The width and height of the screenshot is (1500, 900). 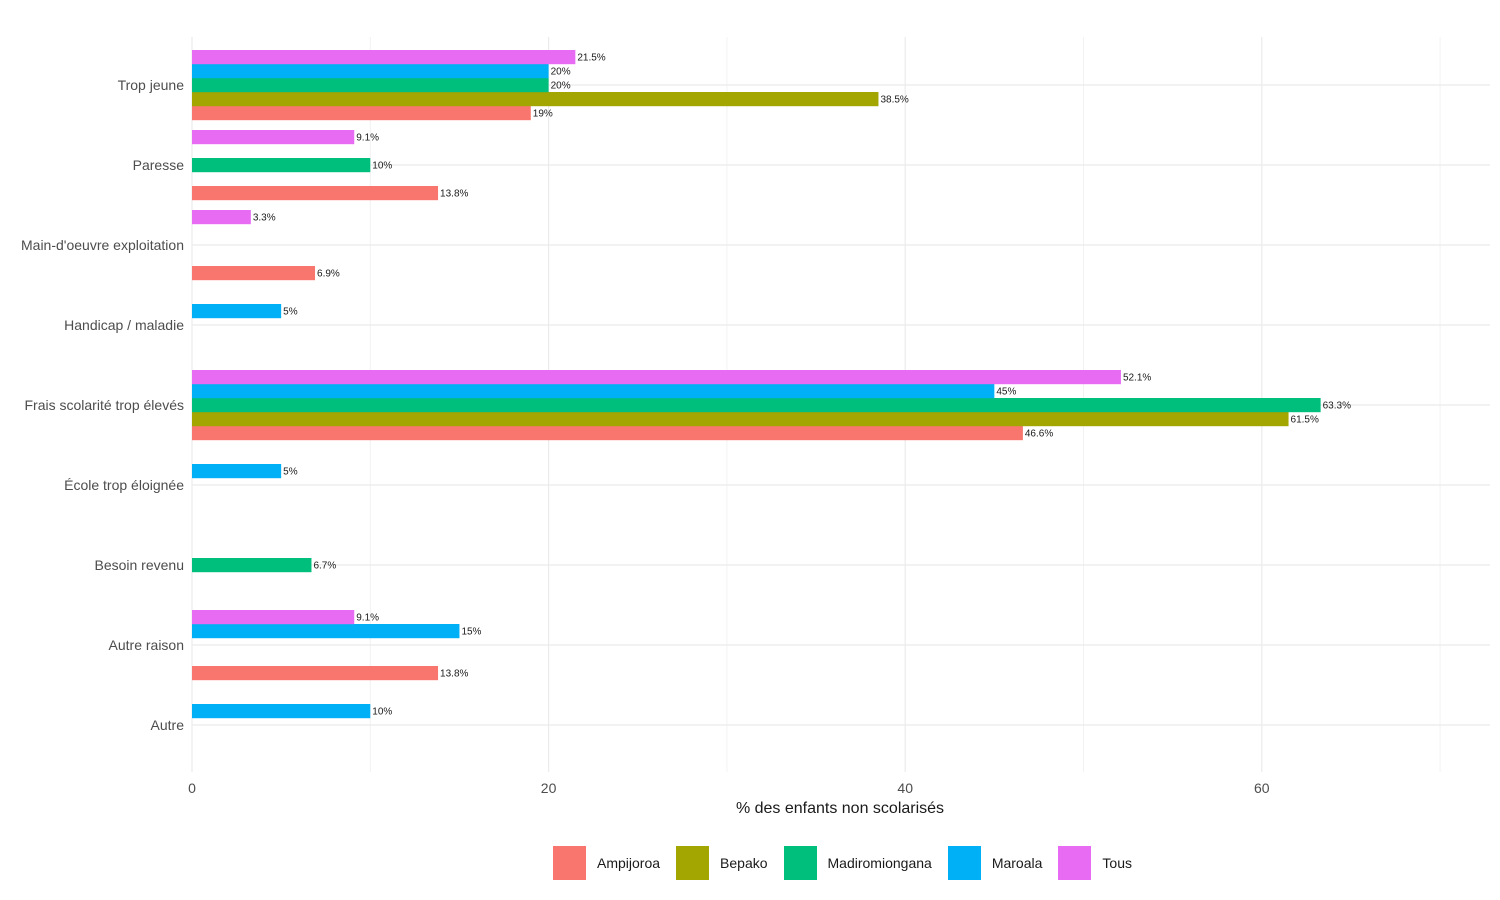 I want to click on value-label: 3.3%, so click(x=264, y=218).